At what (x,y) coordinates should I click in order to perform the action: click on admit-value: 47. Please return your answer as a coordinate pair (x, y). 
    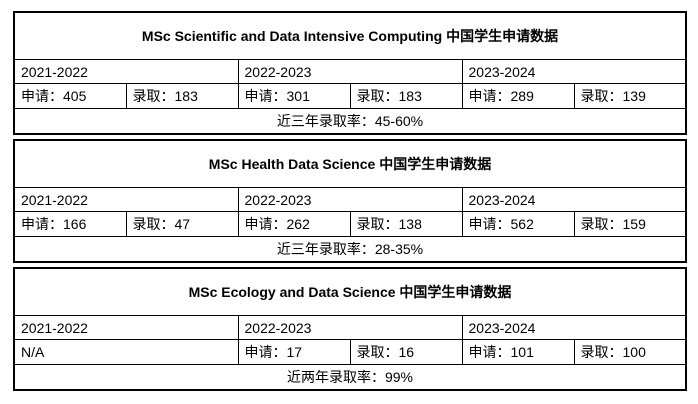
    Looking at the image, I should click on (182, 224).